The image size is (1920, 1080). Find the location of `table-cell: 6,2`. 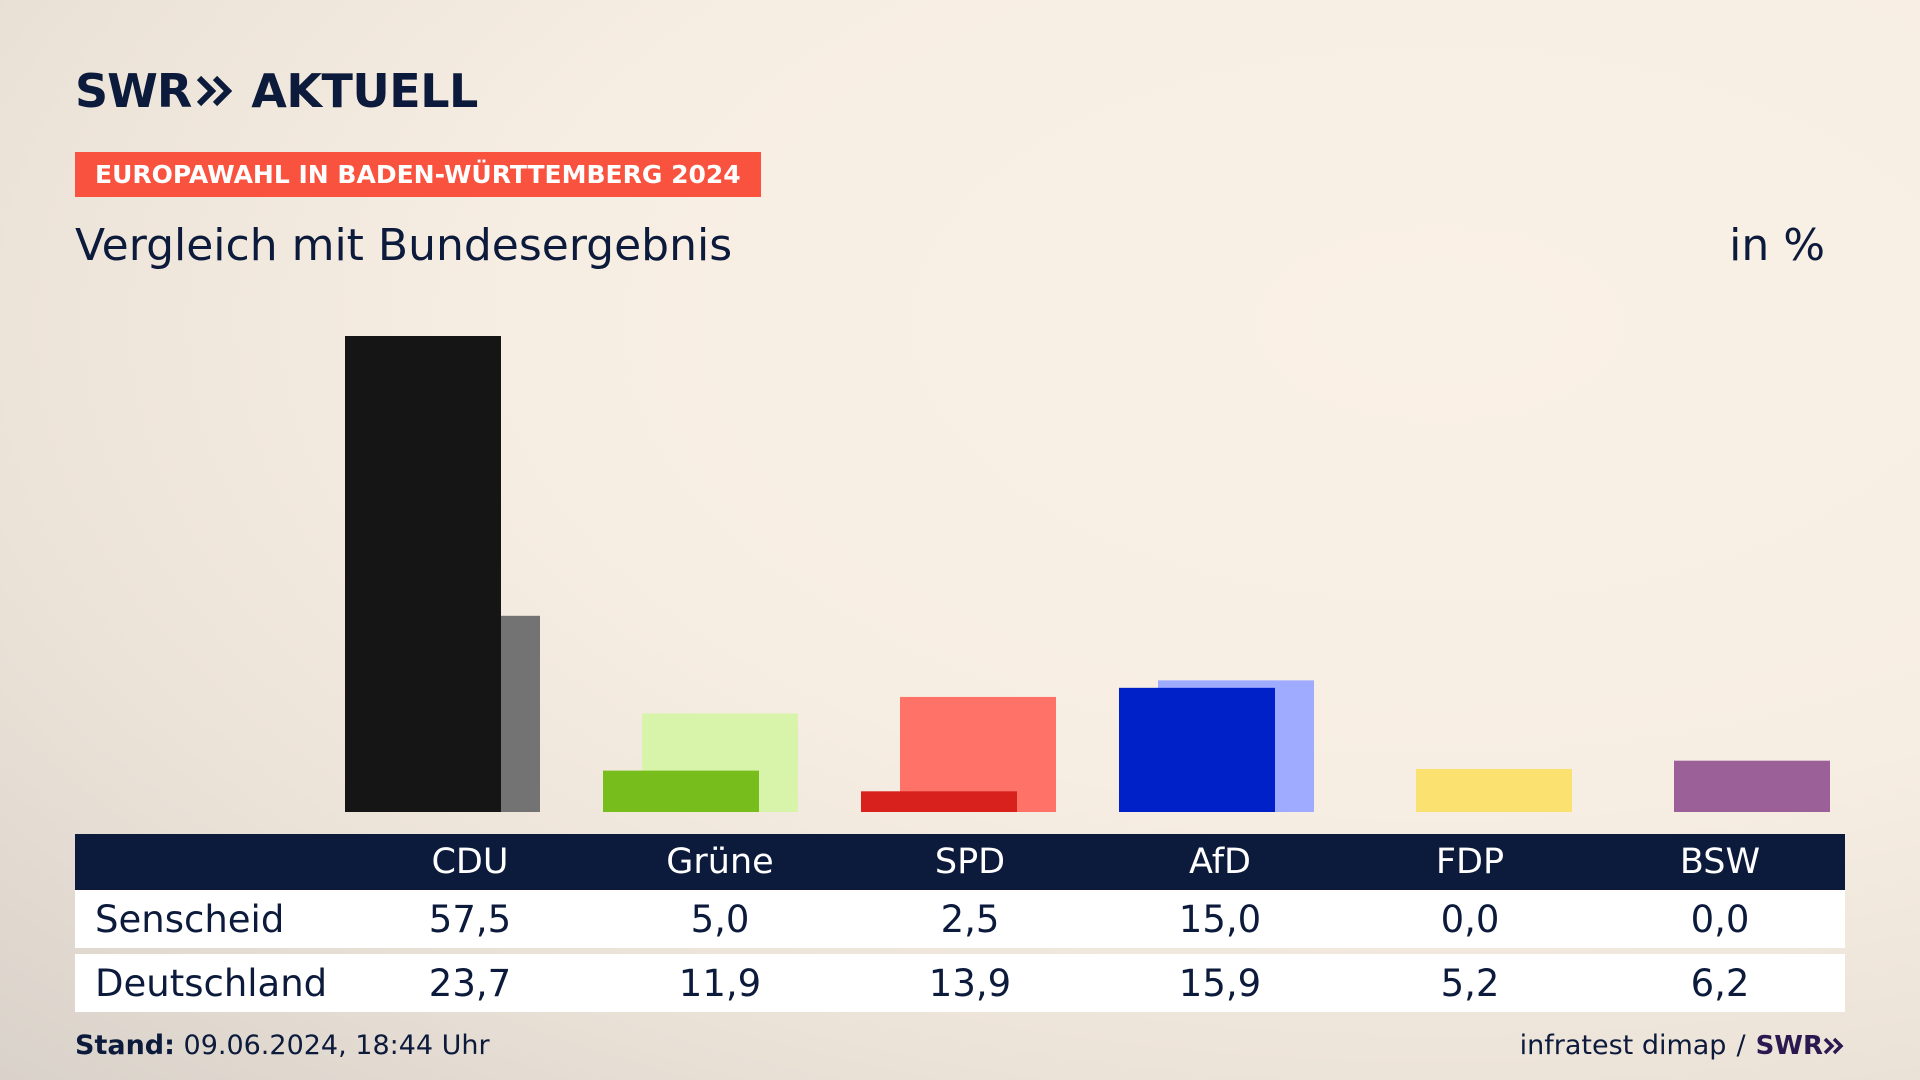

table-cell: 6,2 is located at coordinates (1720, 983).